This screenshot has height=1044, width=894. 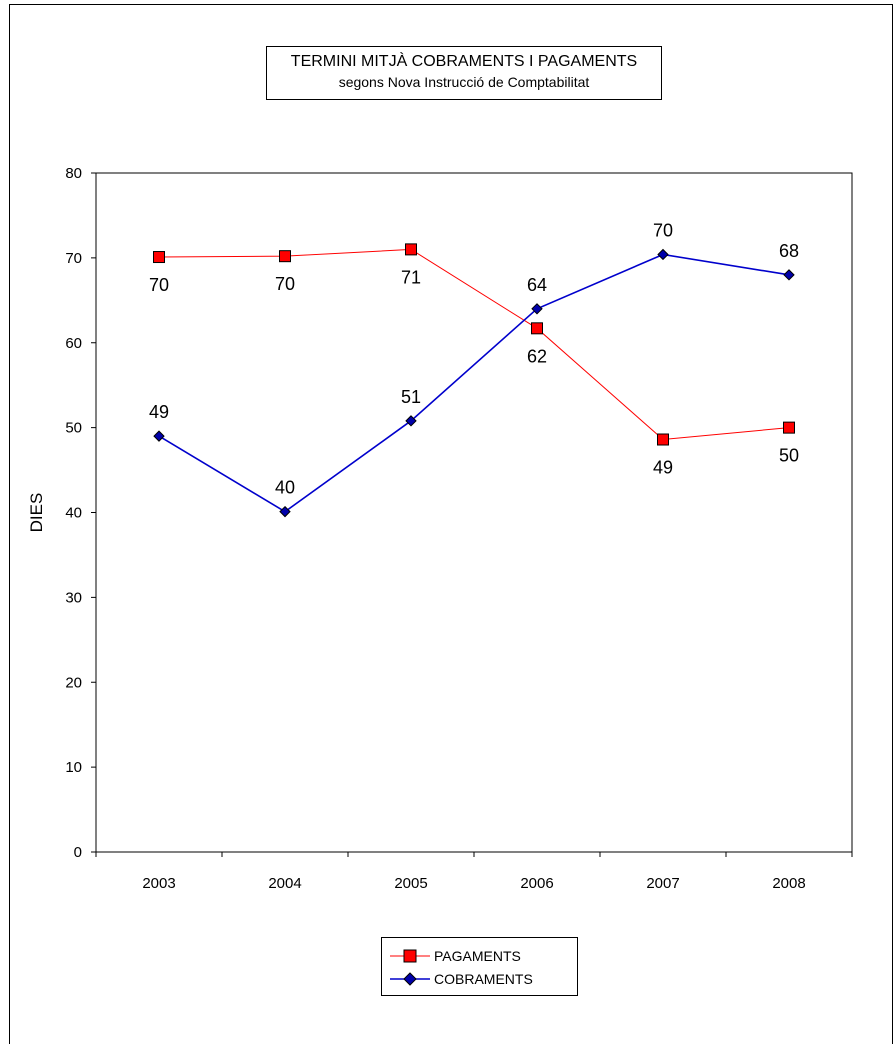 I want to click on data-label-pagaments: 62, so click(x=537, y=356).